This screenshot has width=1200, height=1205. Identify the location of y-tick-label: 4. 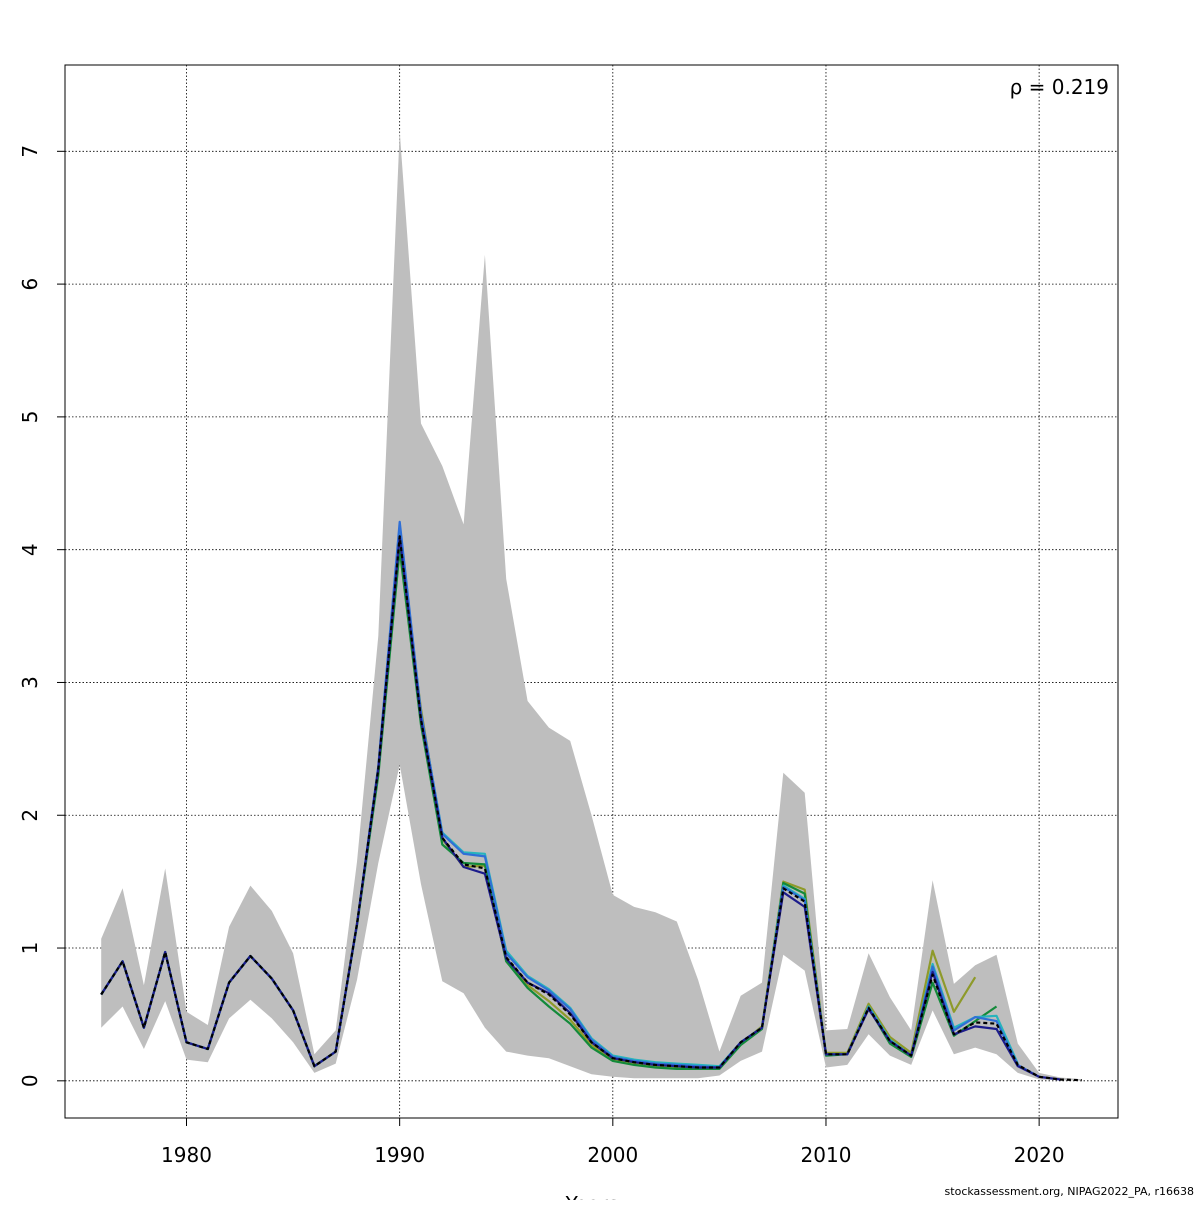
(30, 549).